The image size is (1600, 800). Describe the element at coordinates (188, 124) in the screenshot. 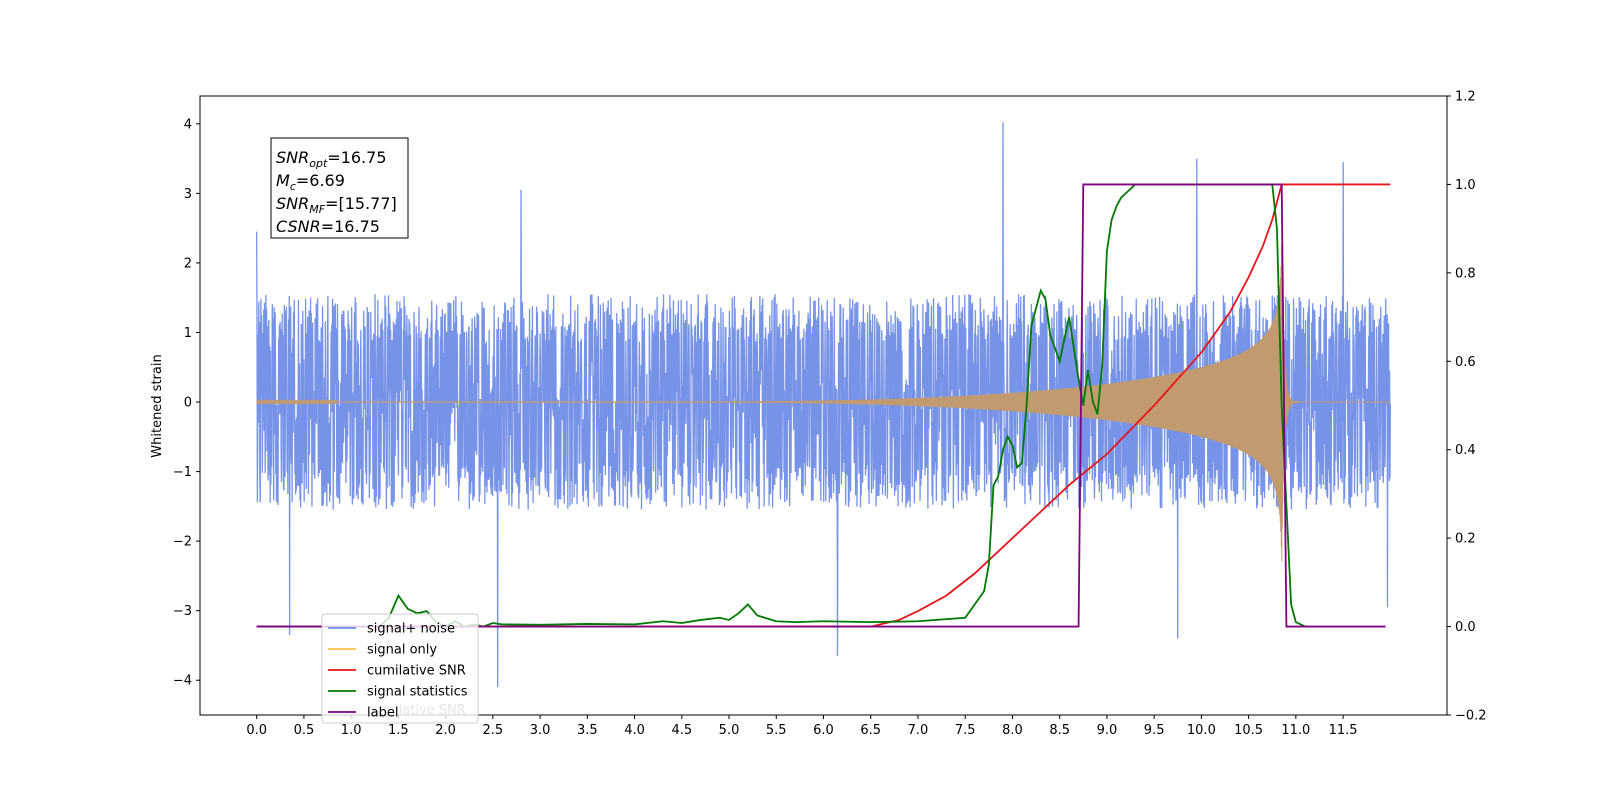

I see `y-tick-label: 4` at that location.